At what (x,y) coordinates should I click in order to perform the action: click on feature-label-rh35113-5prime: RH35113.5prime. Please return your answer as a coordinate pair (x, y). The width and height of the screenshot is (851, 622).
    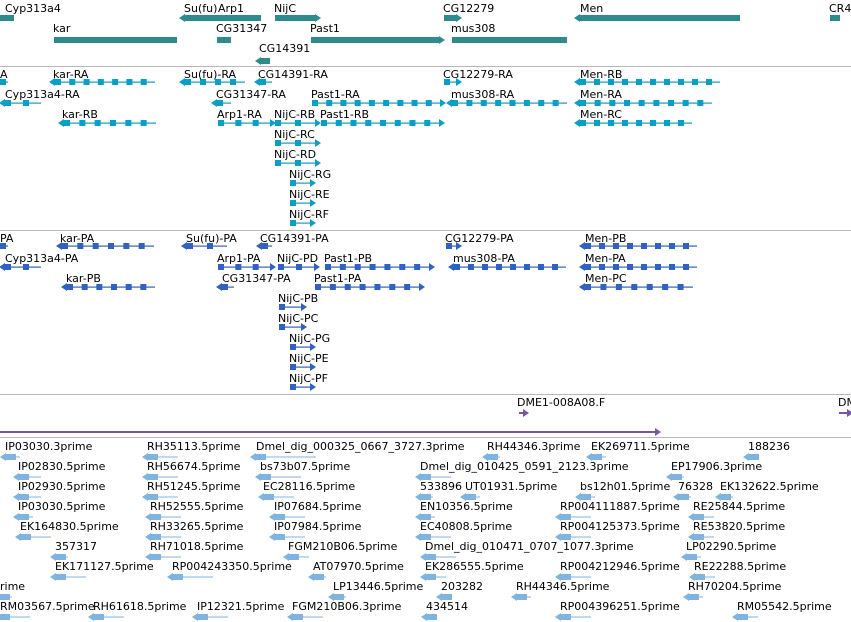
    Looking at the image, I should click on (194, 446).